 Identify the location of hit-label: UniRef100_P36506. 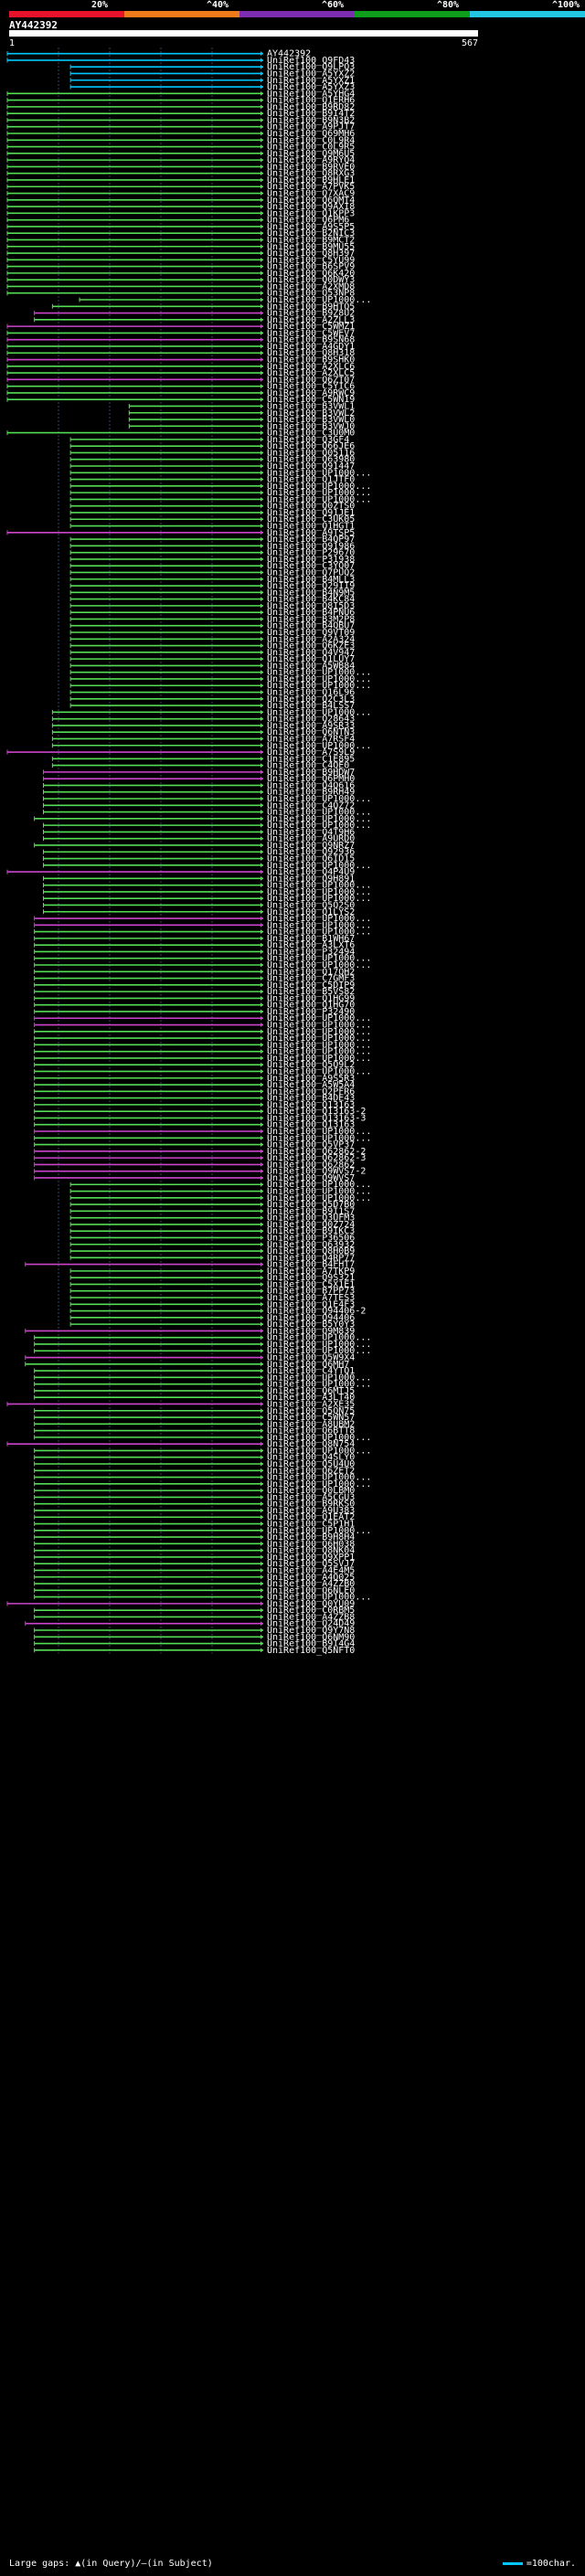
(311, 1238).